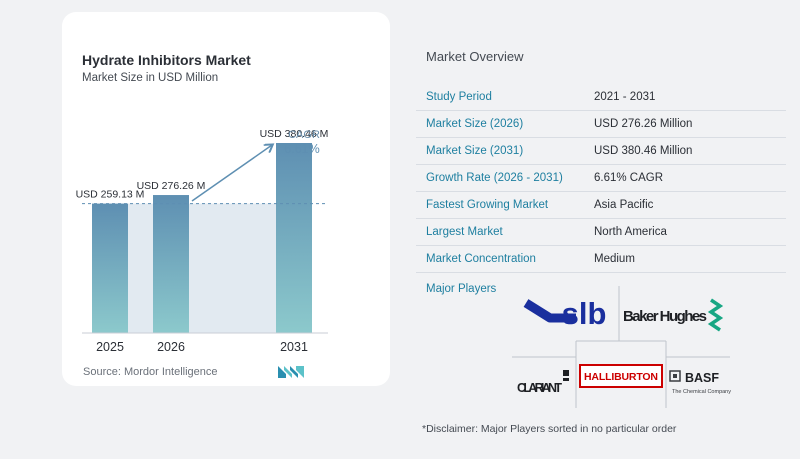  Describe the element at coordinates (294, 238) in the screenshot. I see `bar-2031` at that location.